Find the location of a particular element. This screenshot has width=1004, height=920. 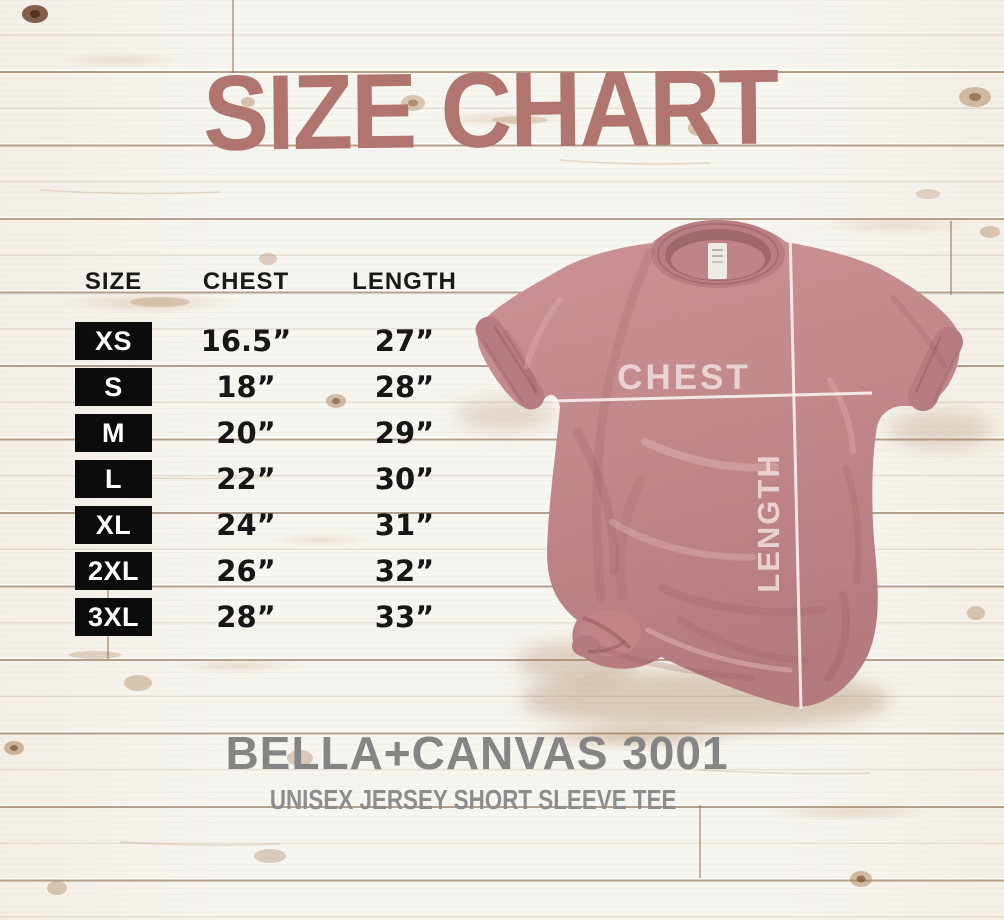

size-badge: XL is located at coordinates (113, 525).